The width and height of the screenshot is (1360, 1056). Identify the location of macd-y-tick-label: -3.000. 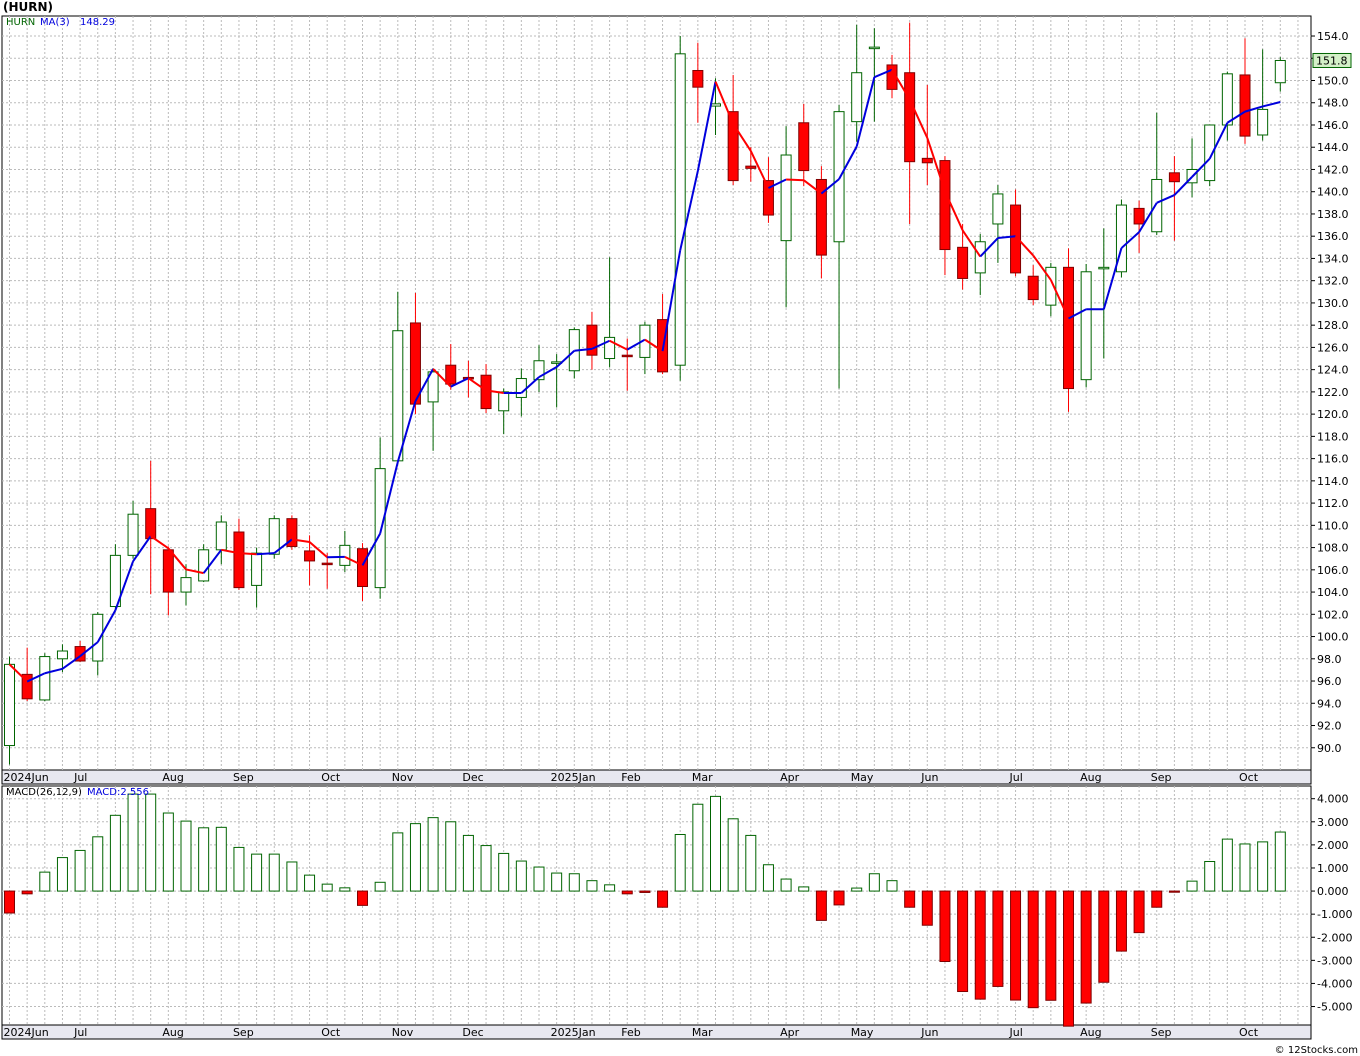
(1334, 960).